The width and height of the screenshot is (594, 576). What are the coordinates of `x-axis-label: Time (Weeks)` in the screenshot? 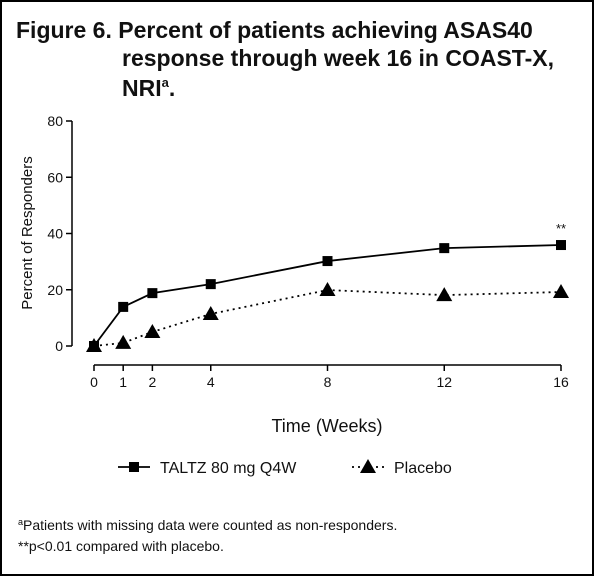 It's located at (326, 426).